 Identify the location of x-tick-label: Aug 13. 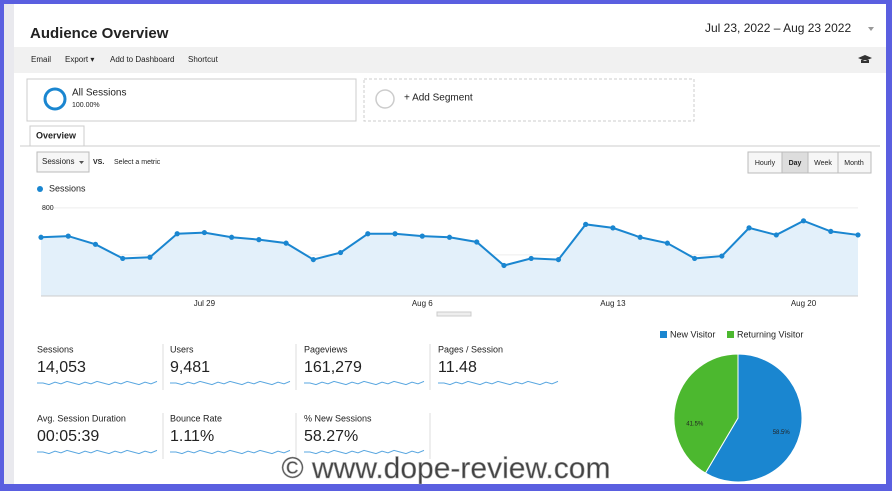
(613, 303).